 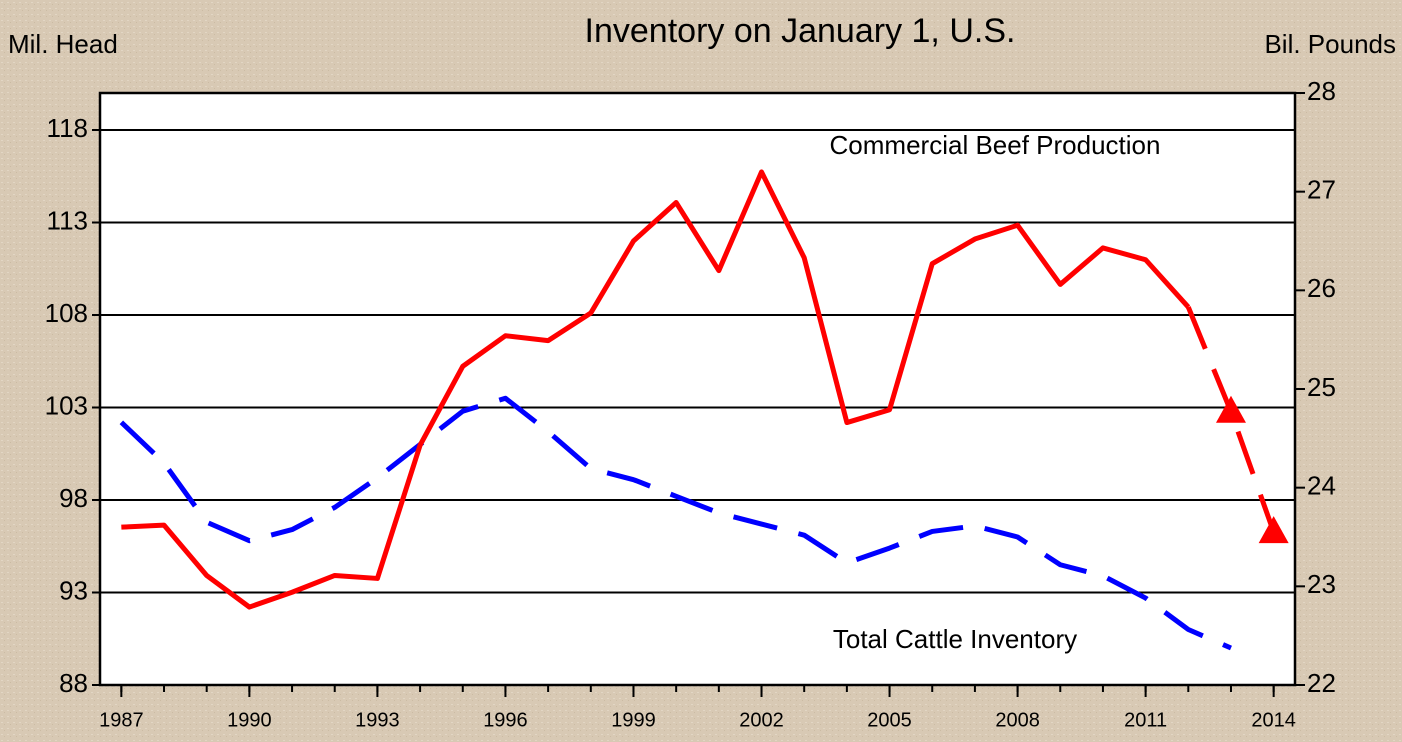 I want to click on series-line, so click(x=1231, y=419).